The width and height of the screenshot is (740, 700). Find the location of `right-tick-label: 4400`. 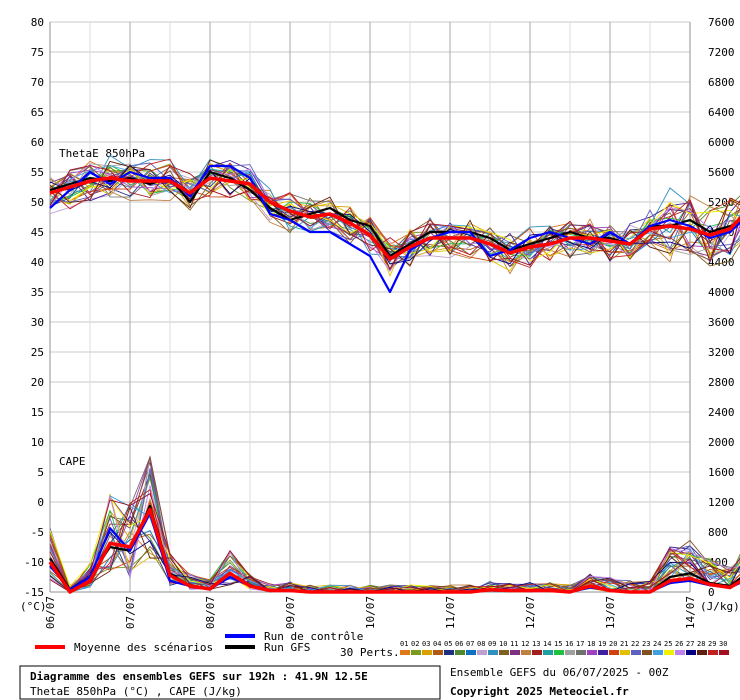

right-tick-label: 4400 is located at coordinates (721, 262).